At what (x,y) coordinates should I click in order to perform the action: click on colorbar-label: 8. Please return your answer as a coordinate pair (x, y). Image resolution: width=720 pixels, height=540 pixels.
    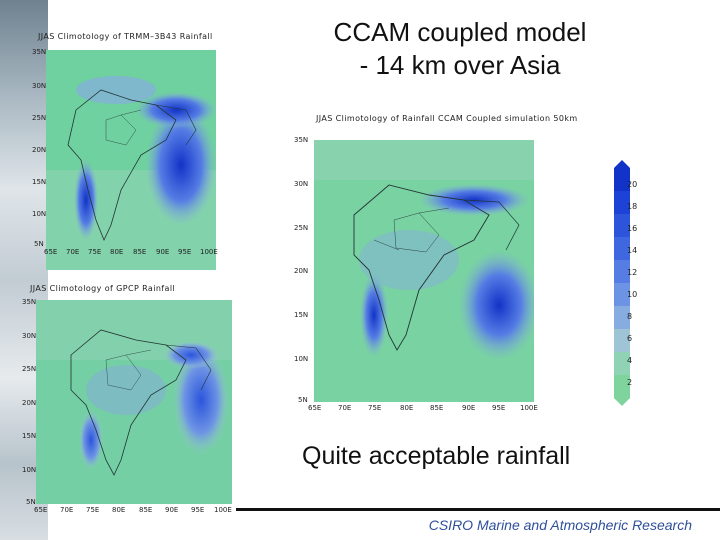
    Looking at the image, I should click on (630, 316).